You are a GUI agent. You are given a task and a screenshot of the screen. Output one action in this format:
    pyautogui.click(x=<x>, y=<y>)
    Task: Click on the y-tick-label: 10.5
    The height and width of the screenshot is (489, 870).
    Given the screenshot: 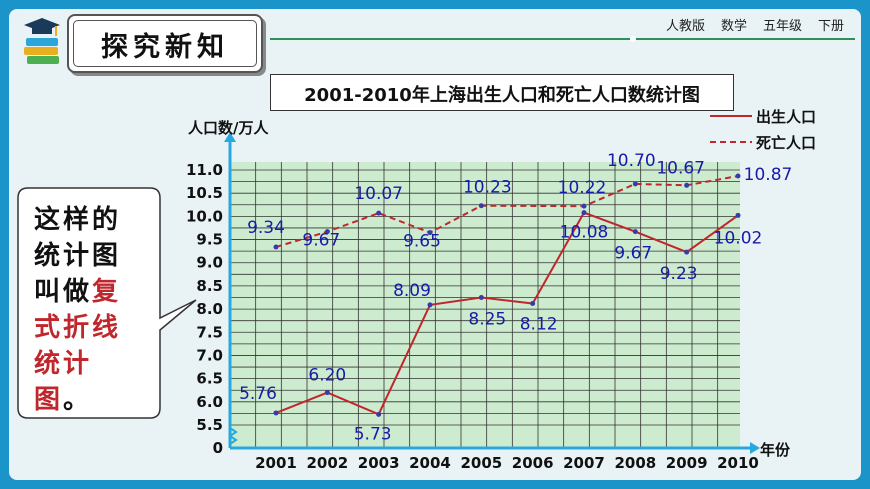 What is the action you would take?
    pyautogui.click(x=204, y=193)
    